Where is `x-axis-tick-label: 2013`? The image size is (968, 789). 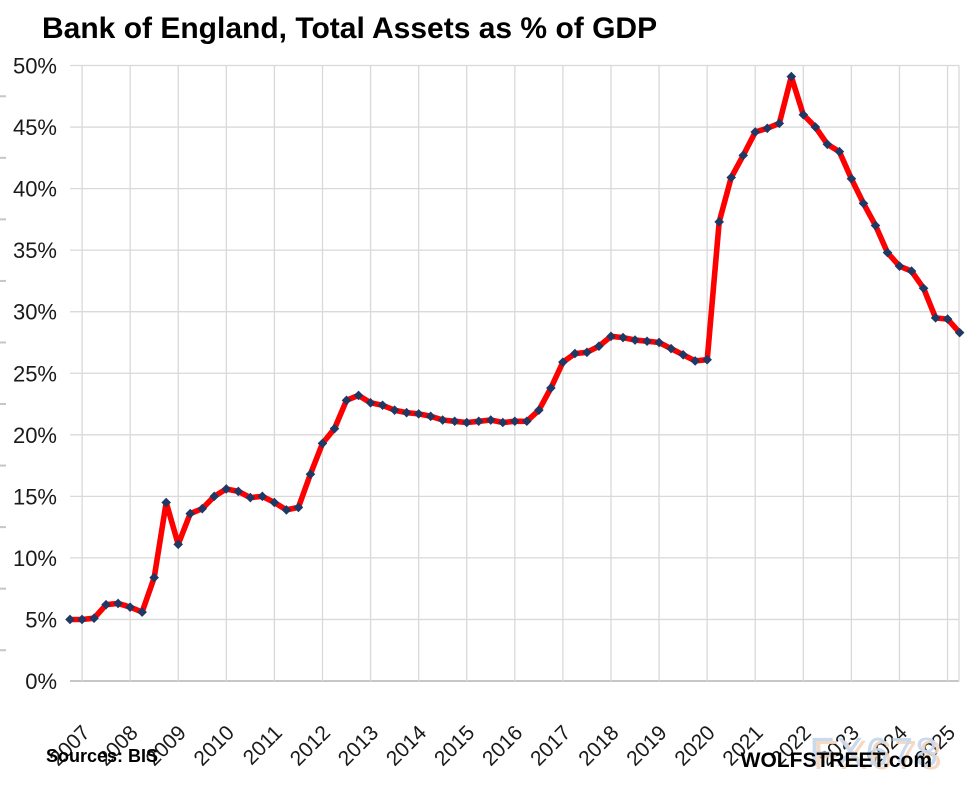
x-axis-tick-label: 2013 is located at coordinates (358, 745).